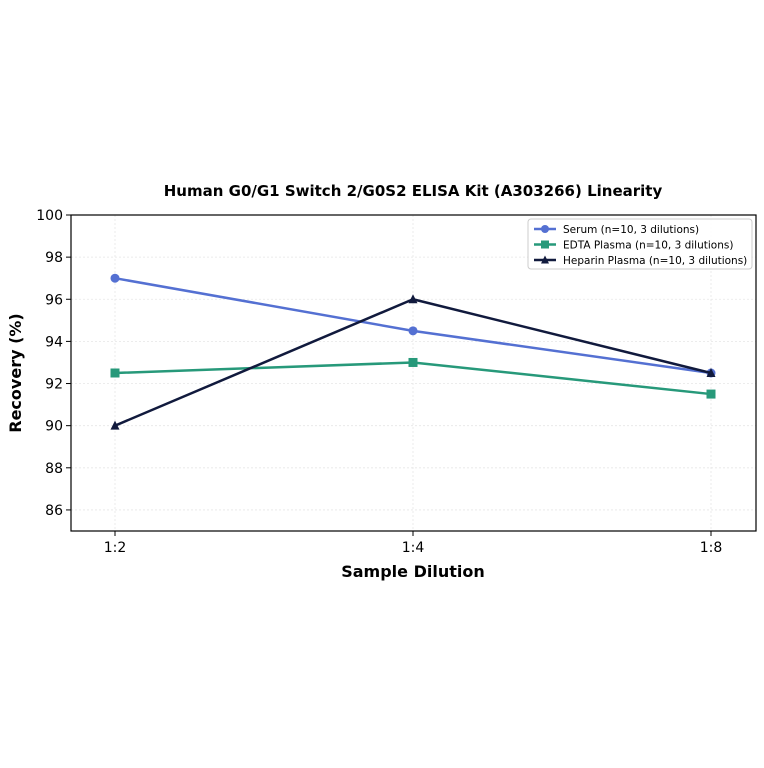 The image size is (764, 768). Describe the element at coordinates (54, 469) in the screenshot. I see `y-tick-label: 88` at that location.